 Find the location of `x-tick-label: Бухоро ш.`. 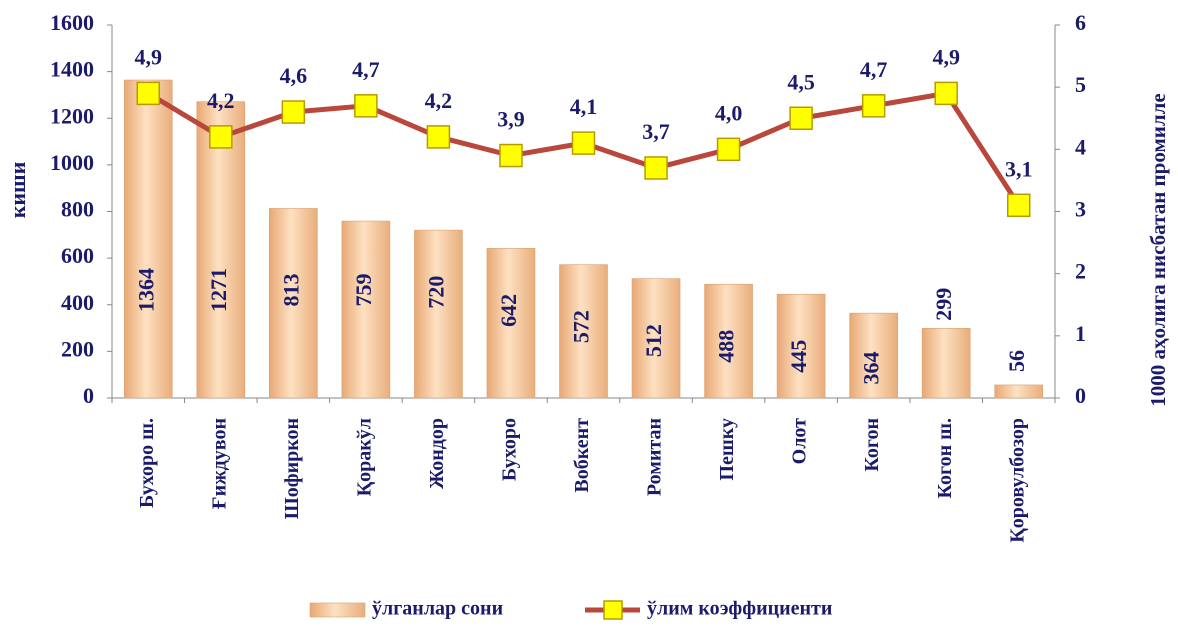

x-tick-label: Бухоро ш. is located at coordinates (147, 463).